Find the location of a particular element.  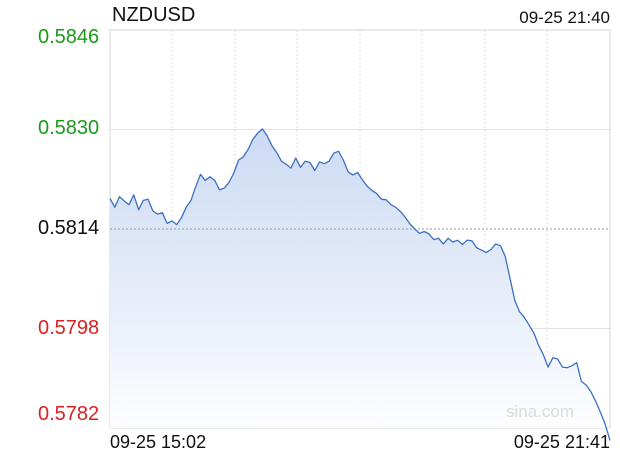

y-tick-label-1: 0.5830 is located at coordinates (69, 128).